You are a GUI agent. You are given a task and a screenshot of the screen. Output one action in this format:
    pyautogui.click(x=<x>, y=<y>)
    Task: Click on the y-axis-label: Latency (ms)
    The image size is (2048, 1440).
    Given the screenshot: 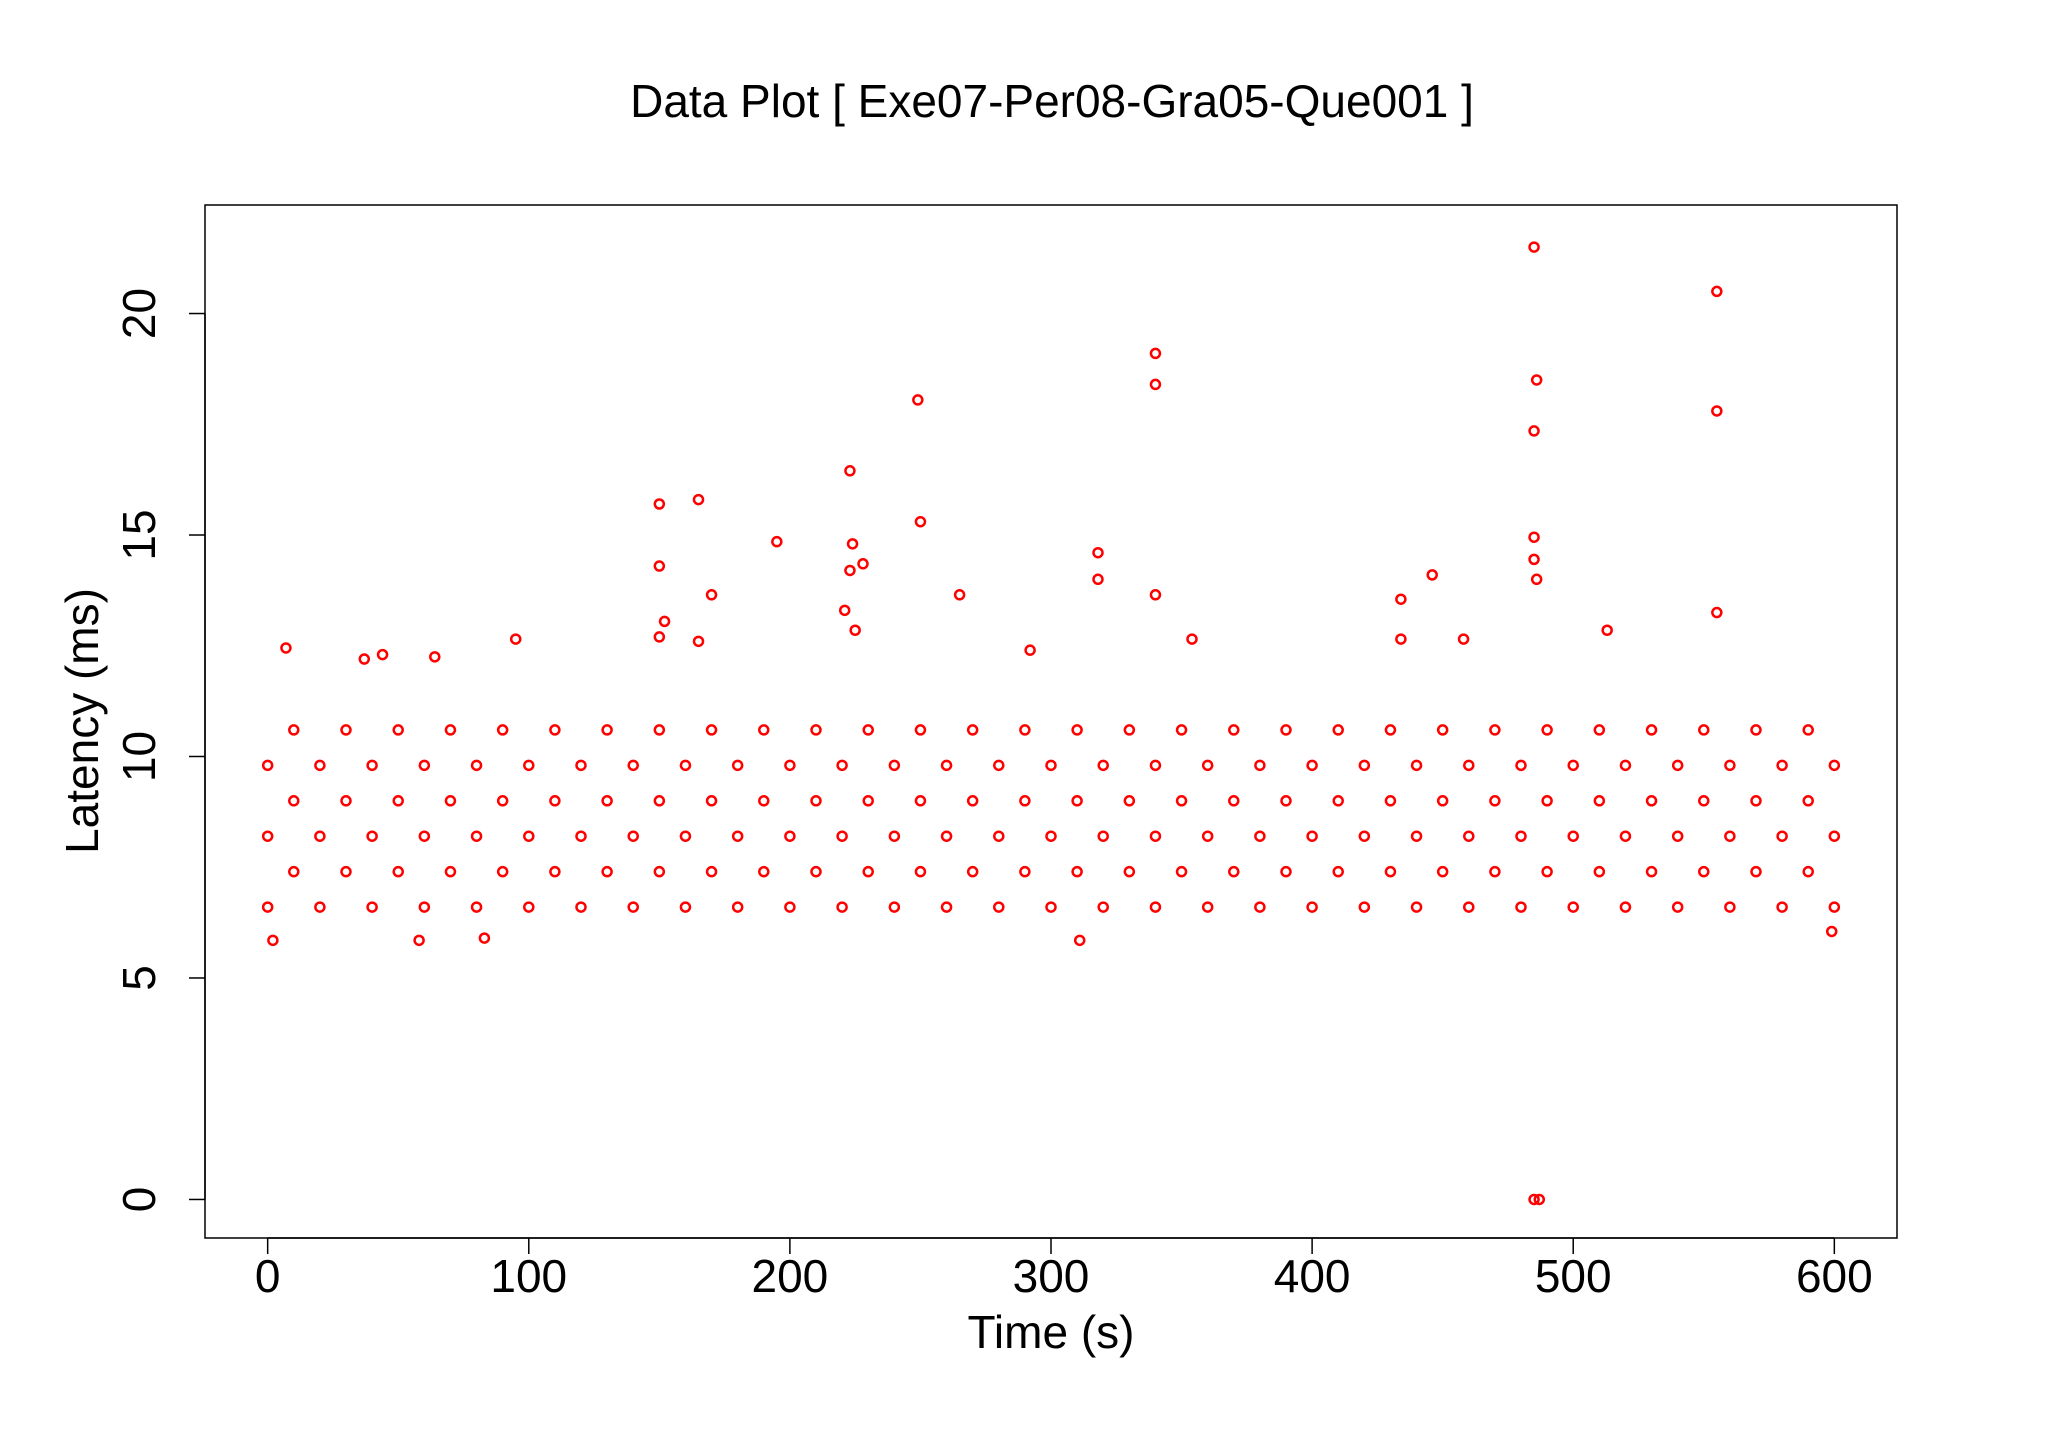 What is the action you would take?
    pyautogui.click(x=82, y=721)
    